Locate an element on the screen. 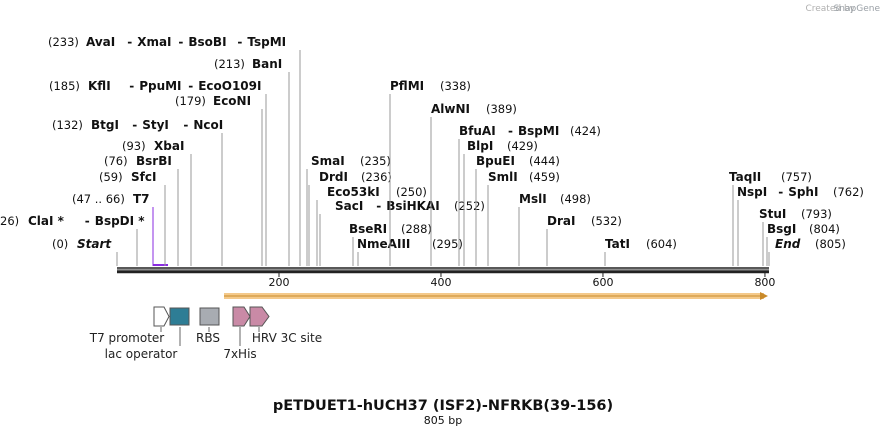 This screenshot has height=435, width=886. site-nmeaiii: (295) NmeAIII is located at coordinates (410, 251).